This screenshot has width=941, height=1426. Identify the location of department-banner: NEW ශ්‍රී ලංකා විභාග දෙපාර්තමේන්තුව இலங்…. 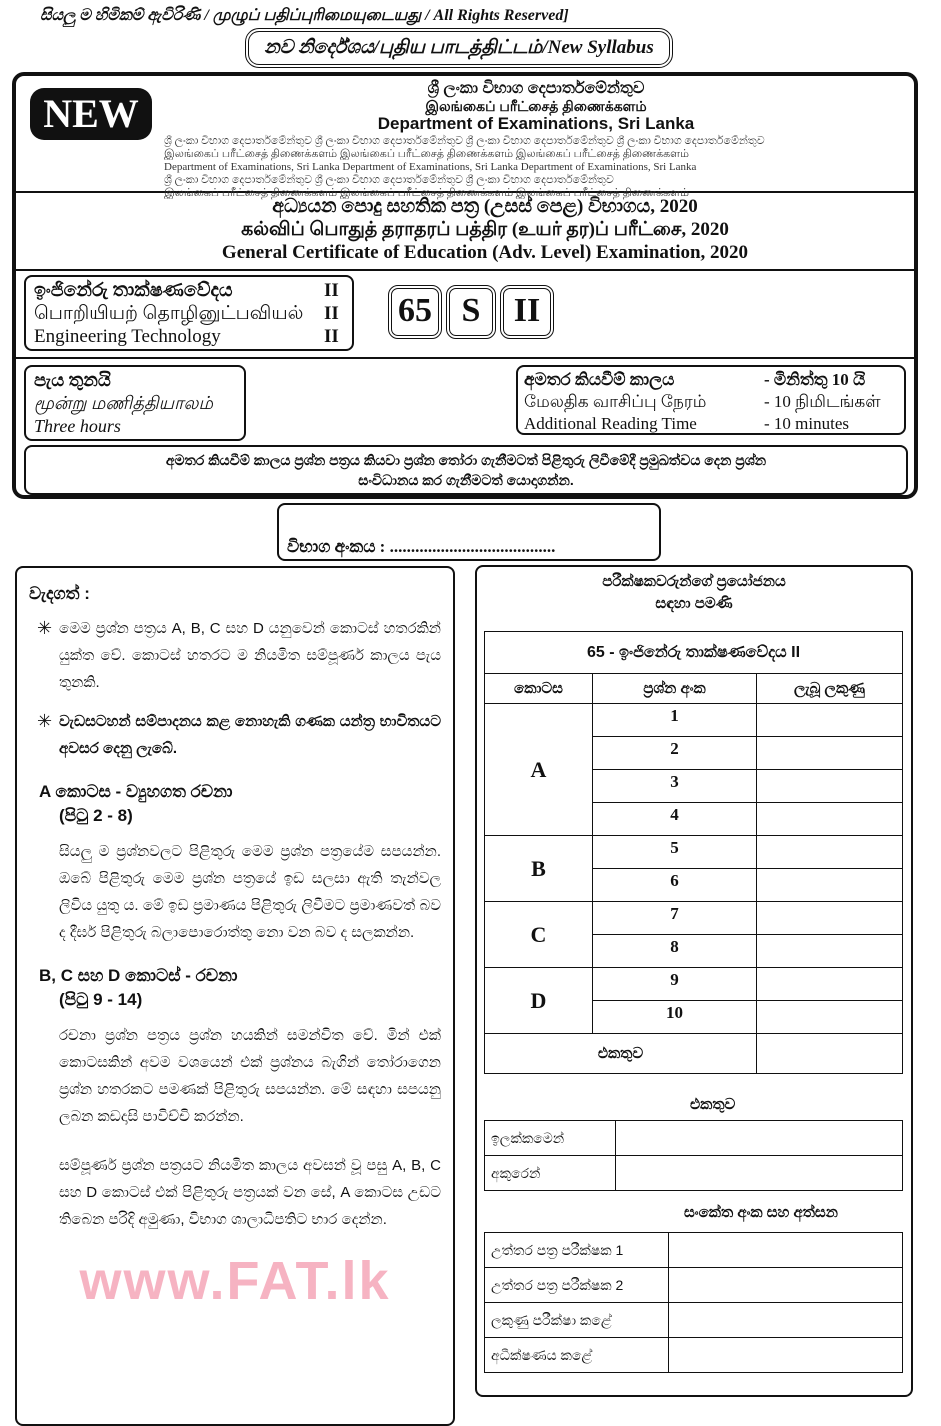
(465, 137).